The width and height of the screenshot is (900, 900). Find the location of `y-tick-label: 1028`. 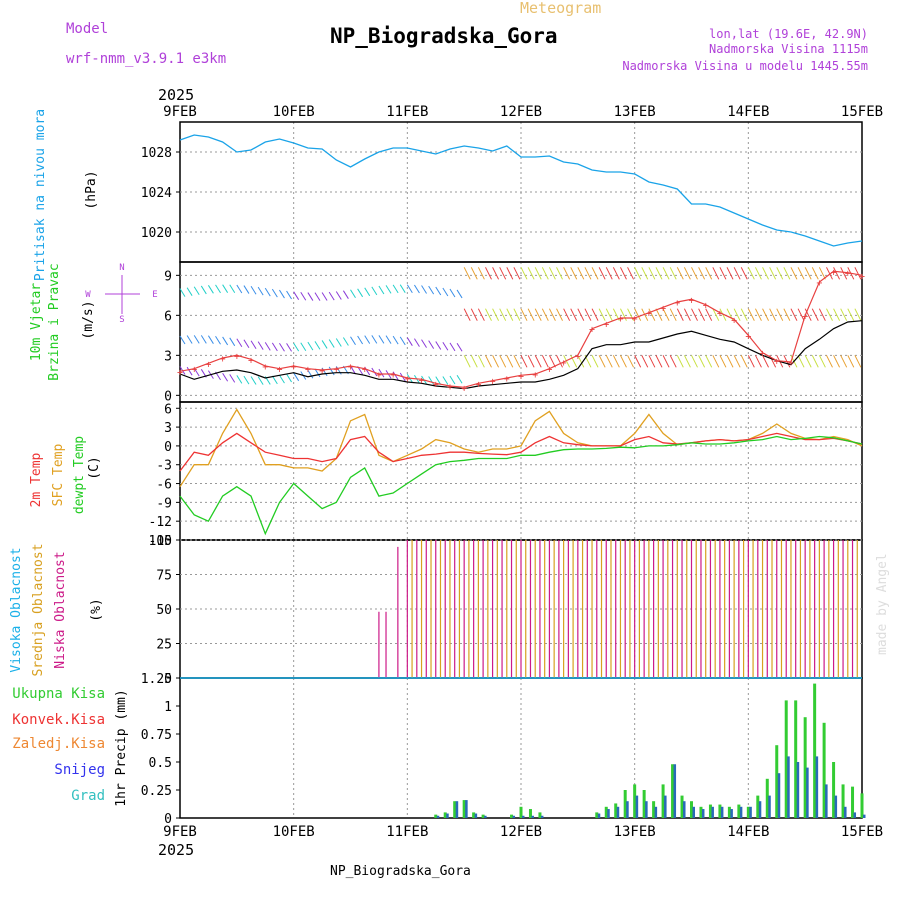

y-tick-label: 1028 is located at coordinates (156, 153).